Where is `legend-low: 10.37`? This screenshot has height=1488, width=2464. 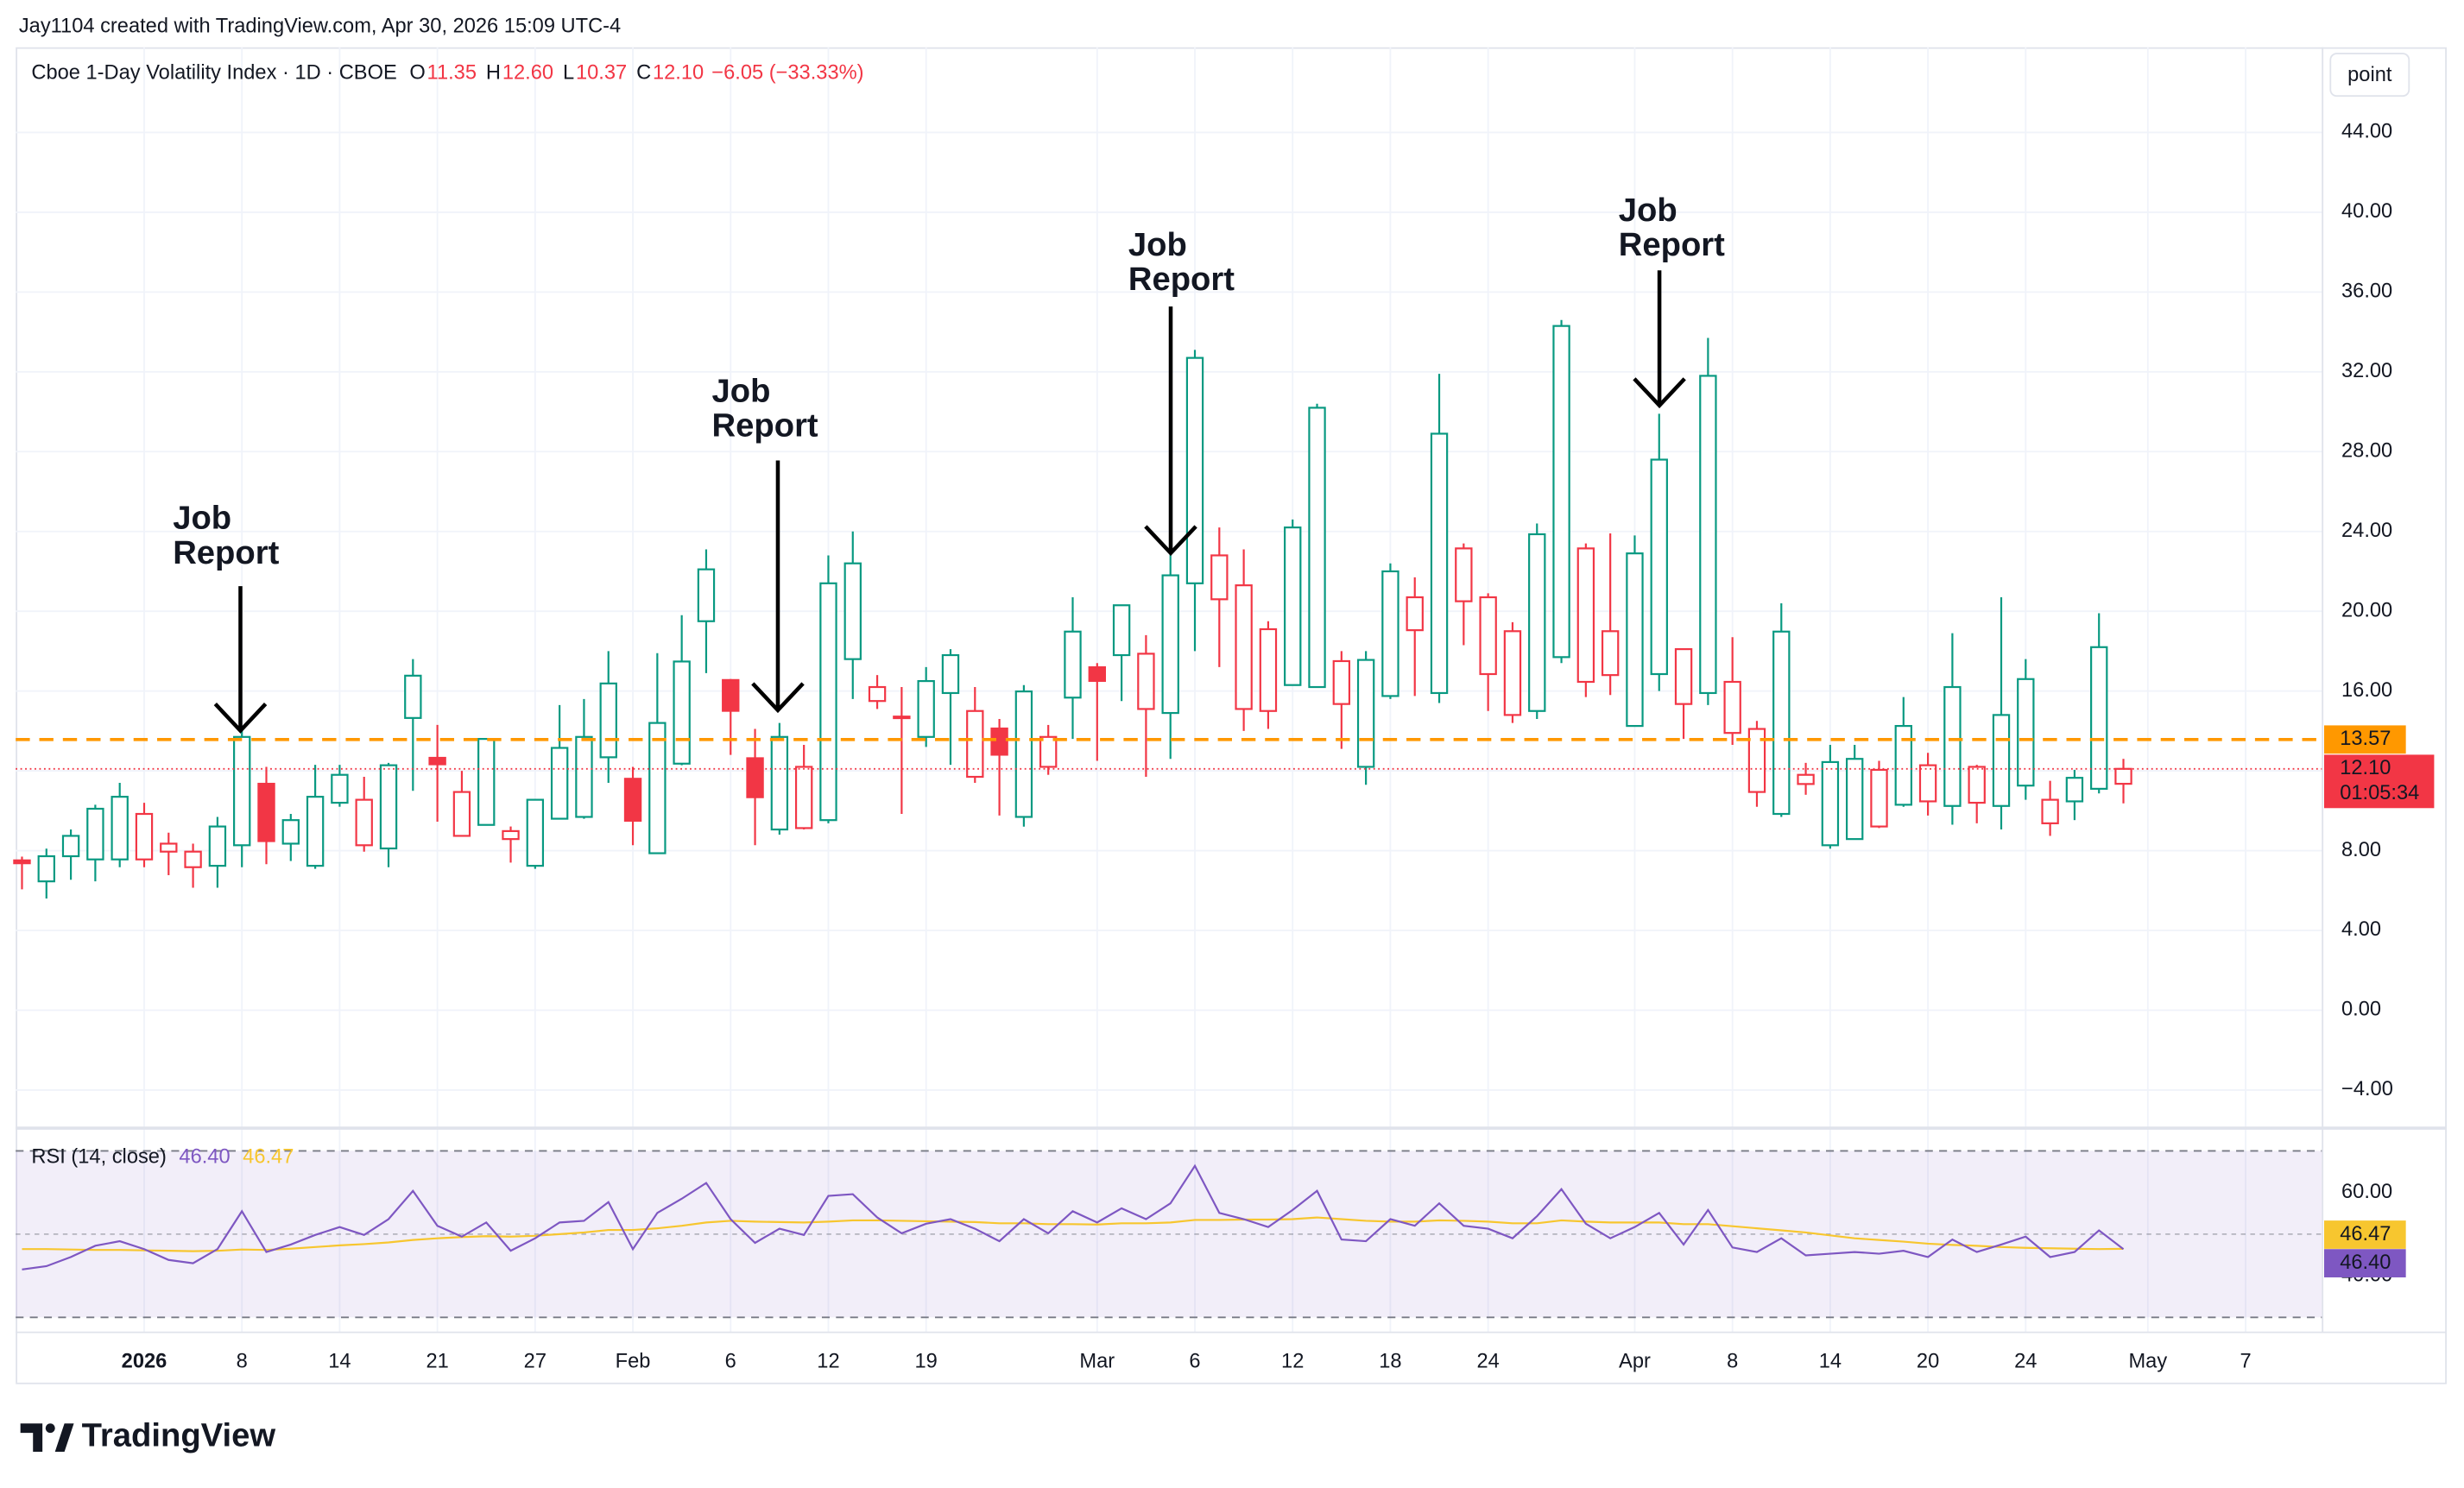 legend-low: 10.37 is located at coordinates (601, 73).